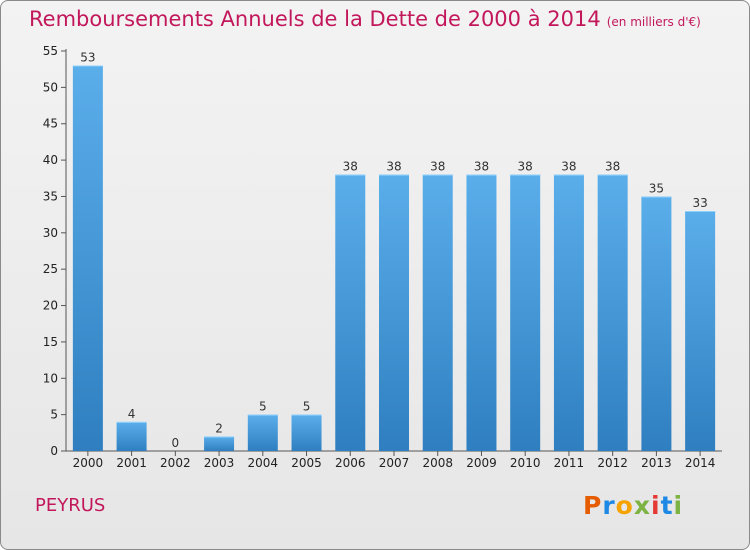  Describe the element at coordinates (50, 124) in the screenshot. I see `y-tick-label: 45` at that location.